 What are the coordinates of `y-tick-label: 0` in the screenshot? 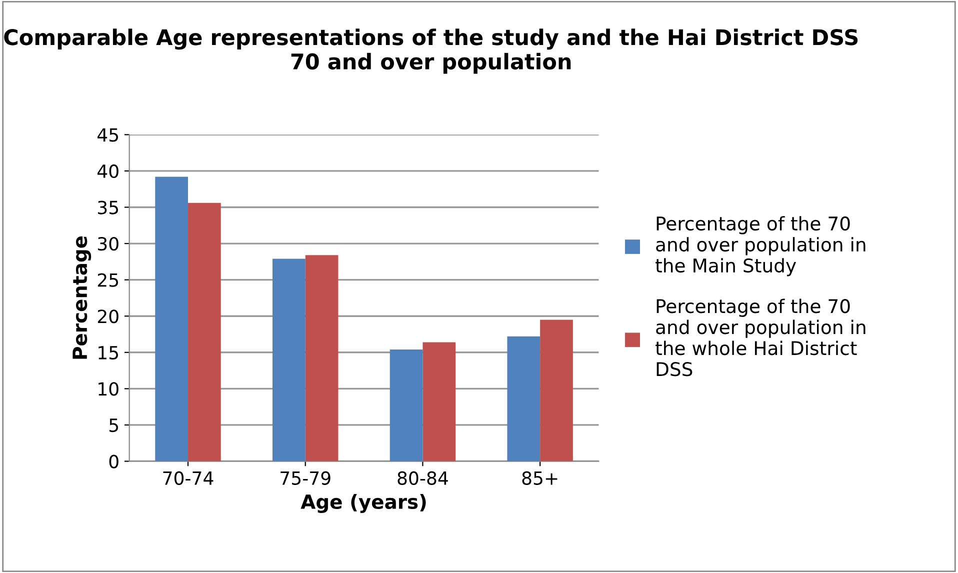 It's located at (113, 461).